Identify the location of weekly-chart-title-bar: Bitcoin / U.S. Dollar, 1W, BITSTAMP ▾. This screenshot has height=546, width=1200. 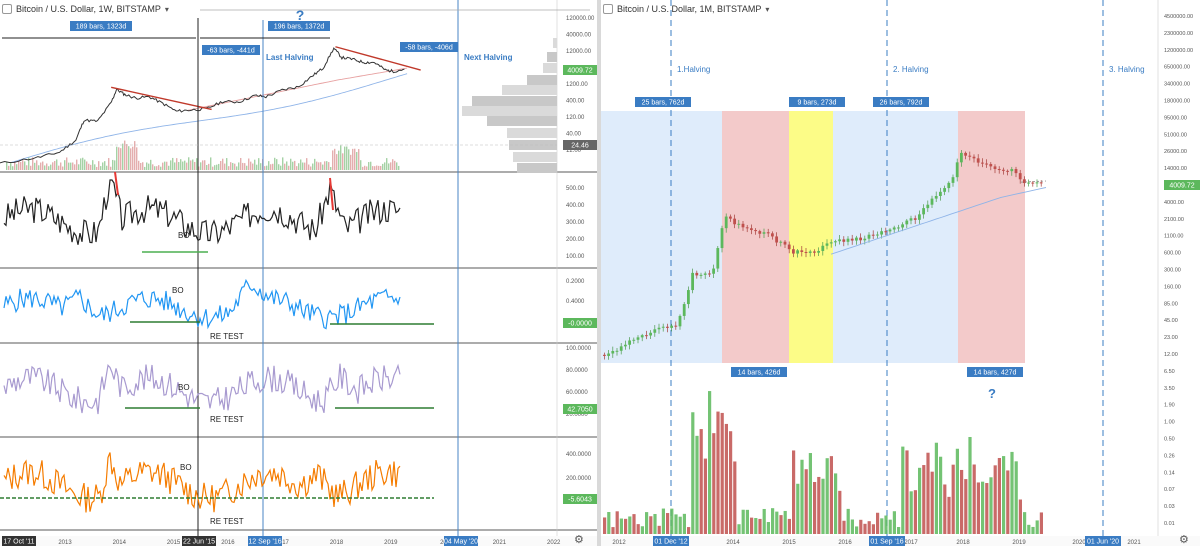
(85, 9).